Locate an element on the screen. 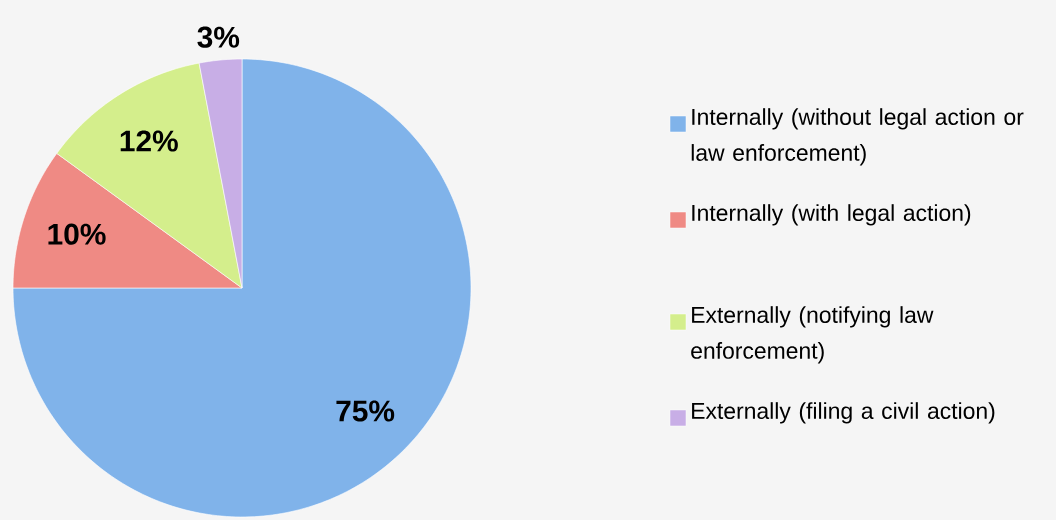 The image size is (1056, 520). legend-label: Internally (without legal action or law enforcement) is located at coordinates (857, 137).